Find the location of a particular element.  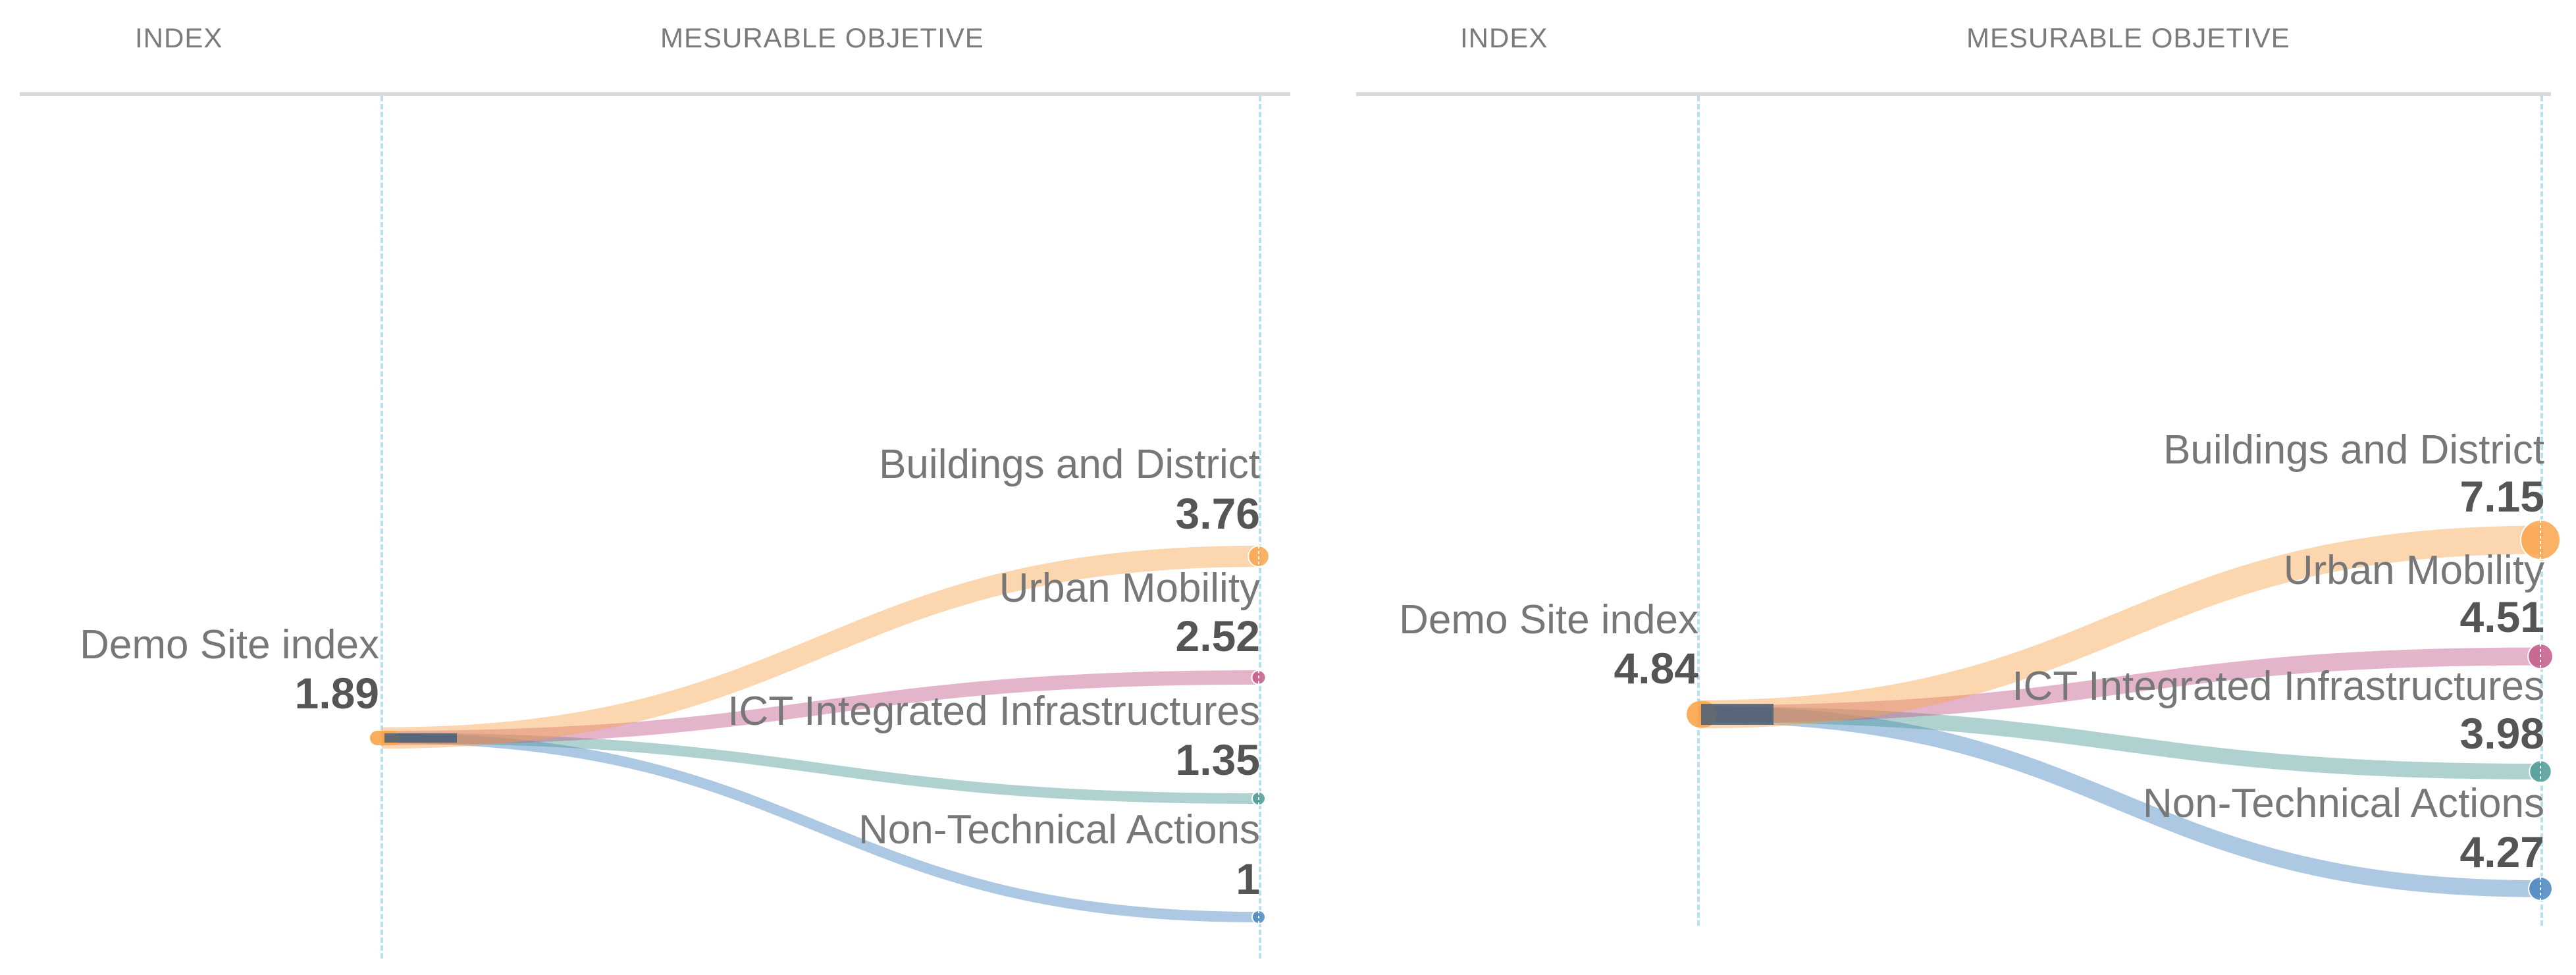

target-value-non-technical: 1 is located at coordinates (1248, 879).